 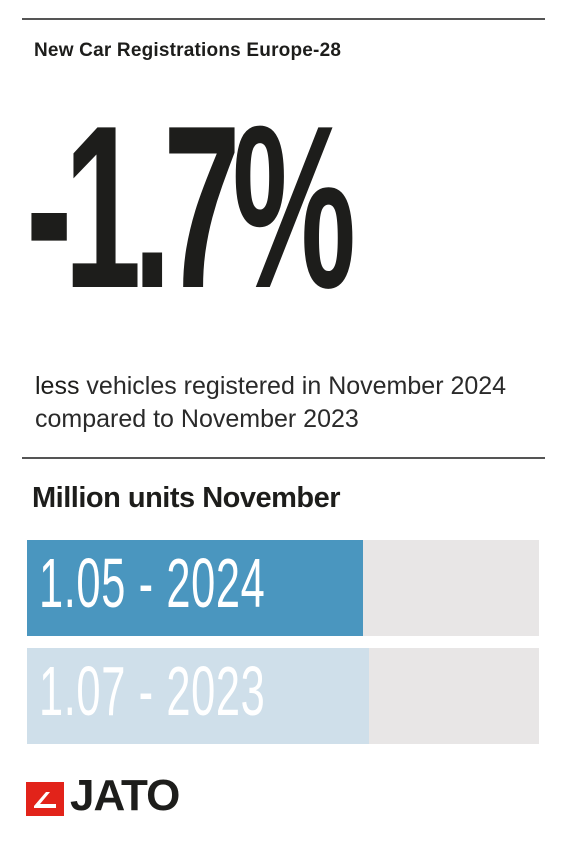 I want to click on bar-2023, so click(x=198, y=696).